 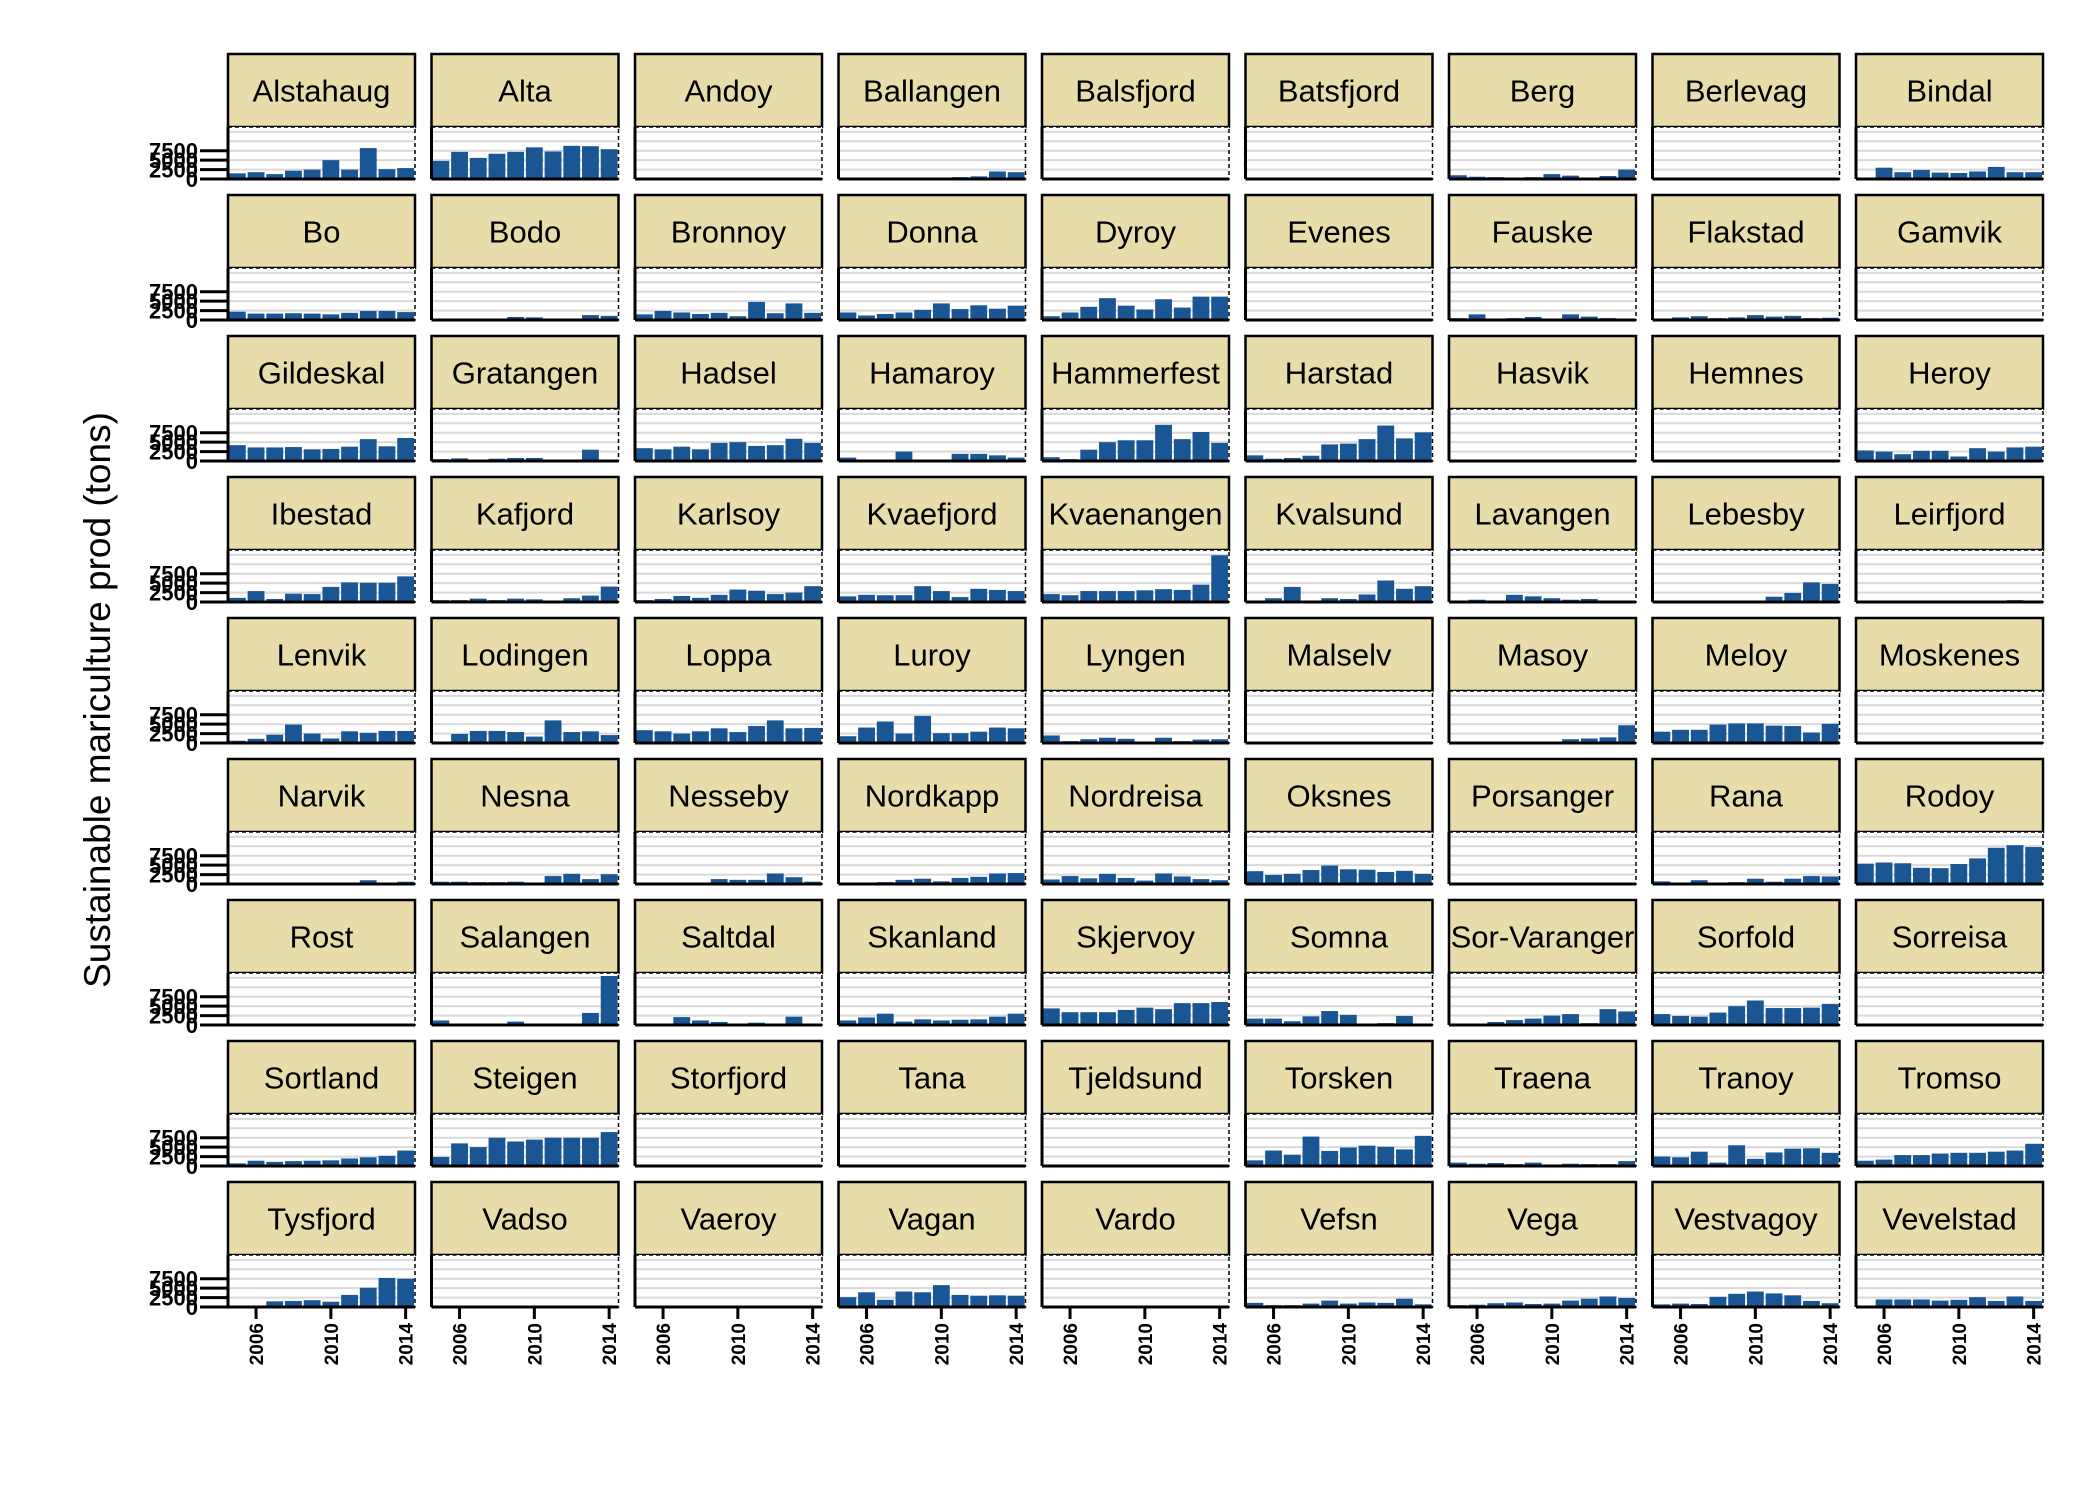 I want to click on facet-label: Sorreisa, so click(x=1950, y=937).